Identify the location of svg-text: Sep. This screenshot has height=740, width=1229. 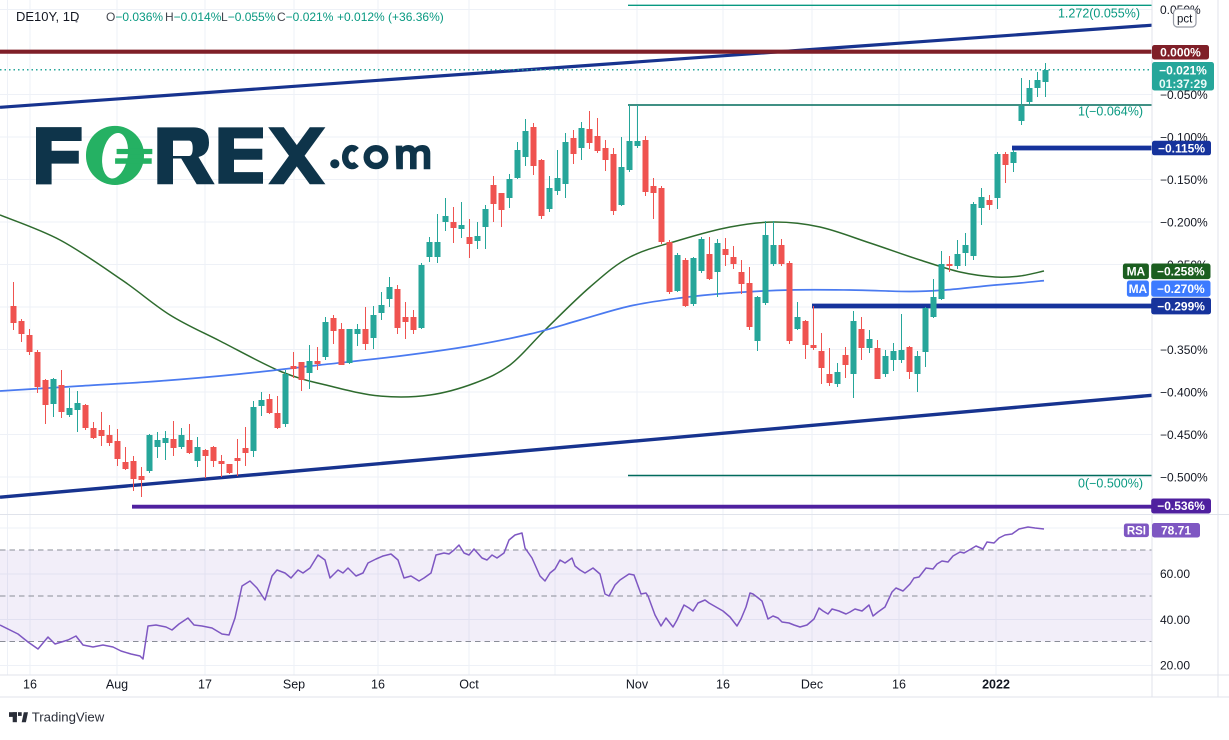
(294, 685).